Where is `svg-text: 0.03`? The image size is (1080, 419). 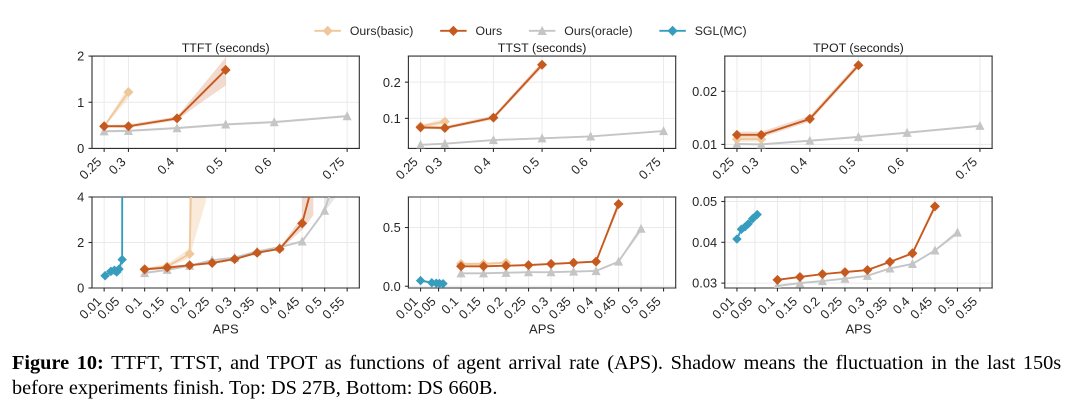 svg-text: 0.03 is located at coordinates (704, 283).